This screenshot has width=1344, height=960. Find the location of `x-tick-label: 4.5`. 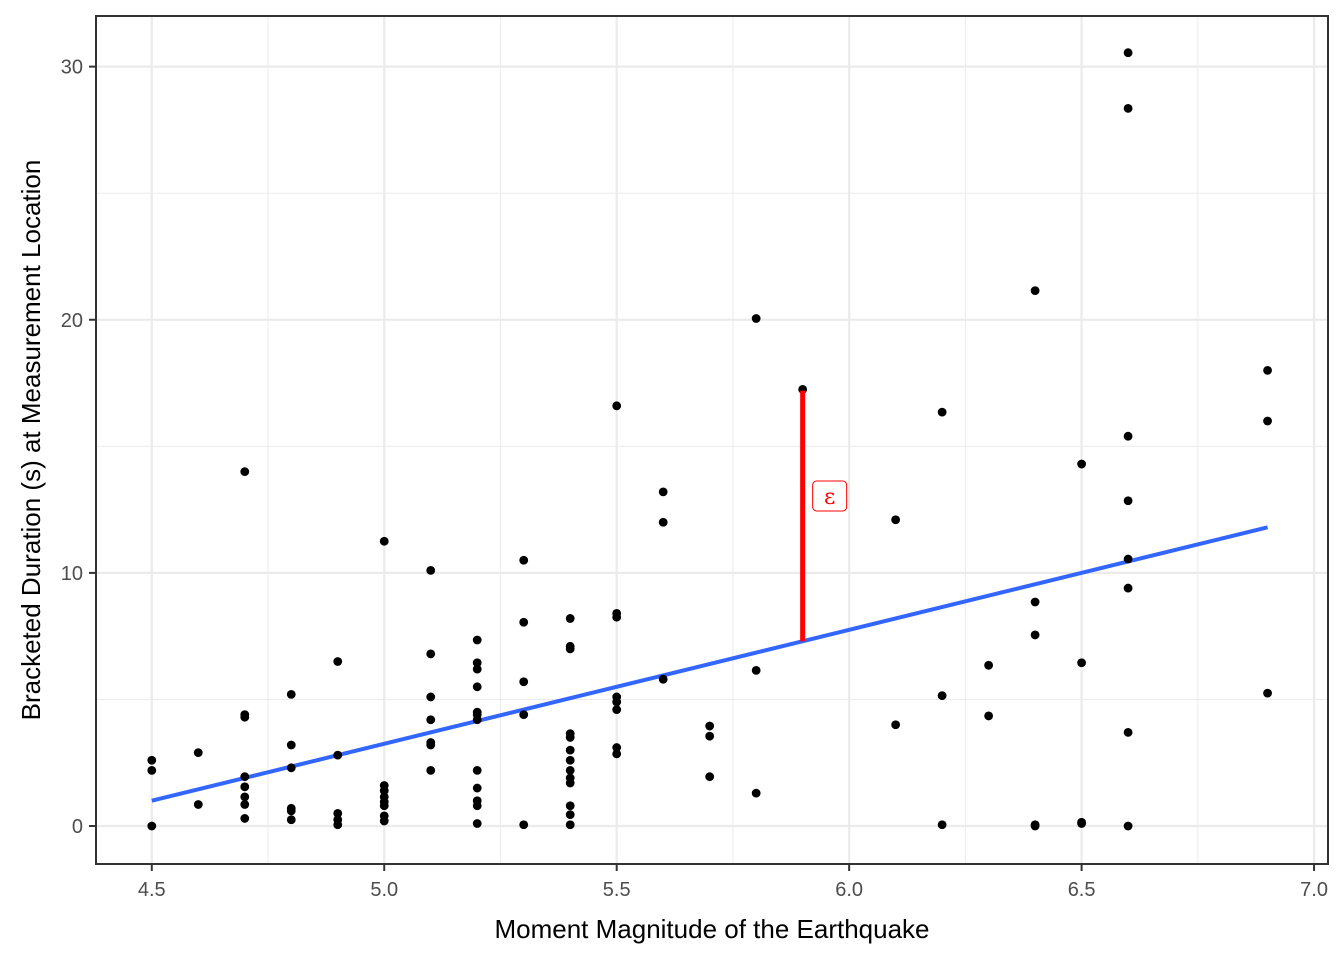

x-tick-label: 4.5 is located at coordinates (152, 890).